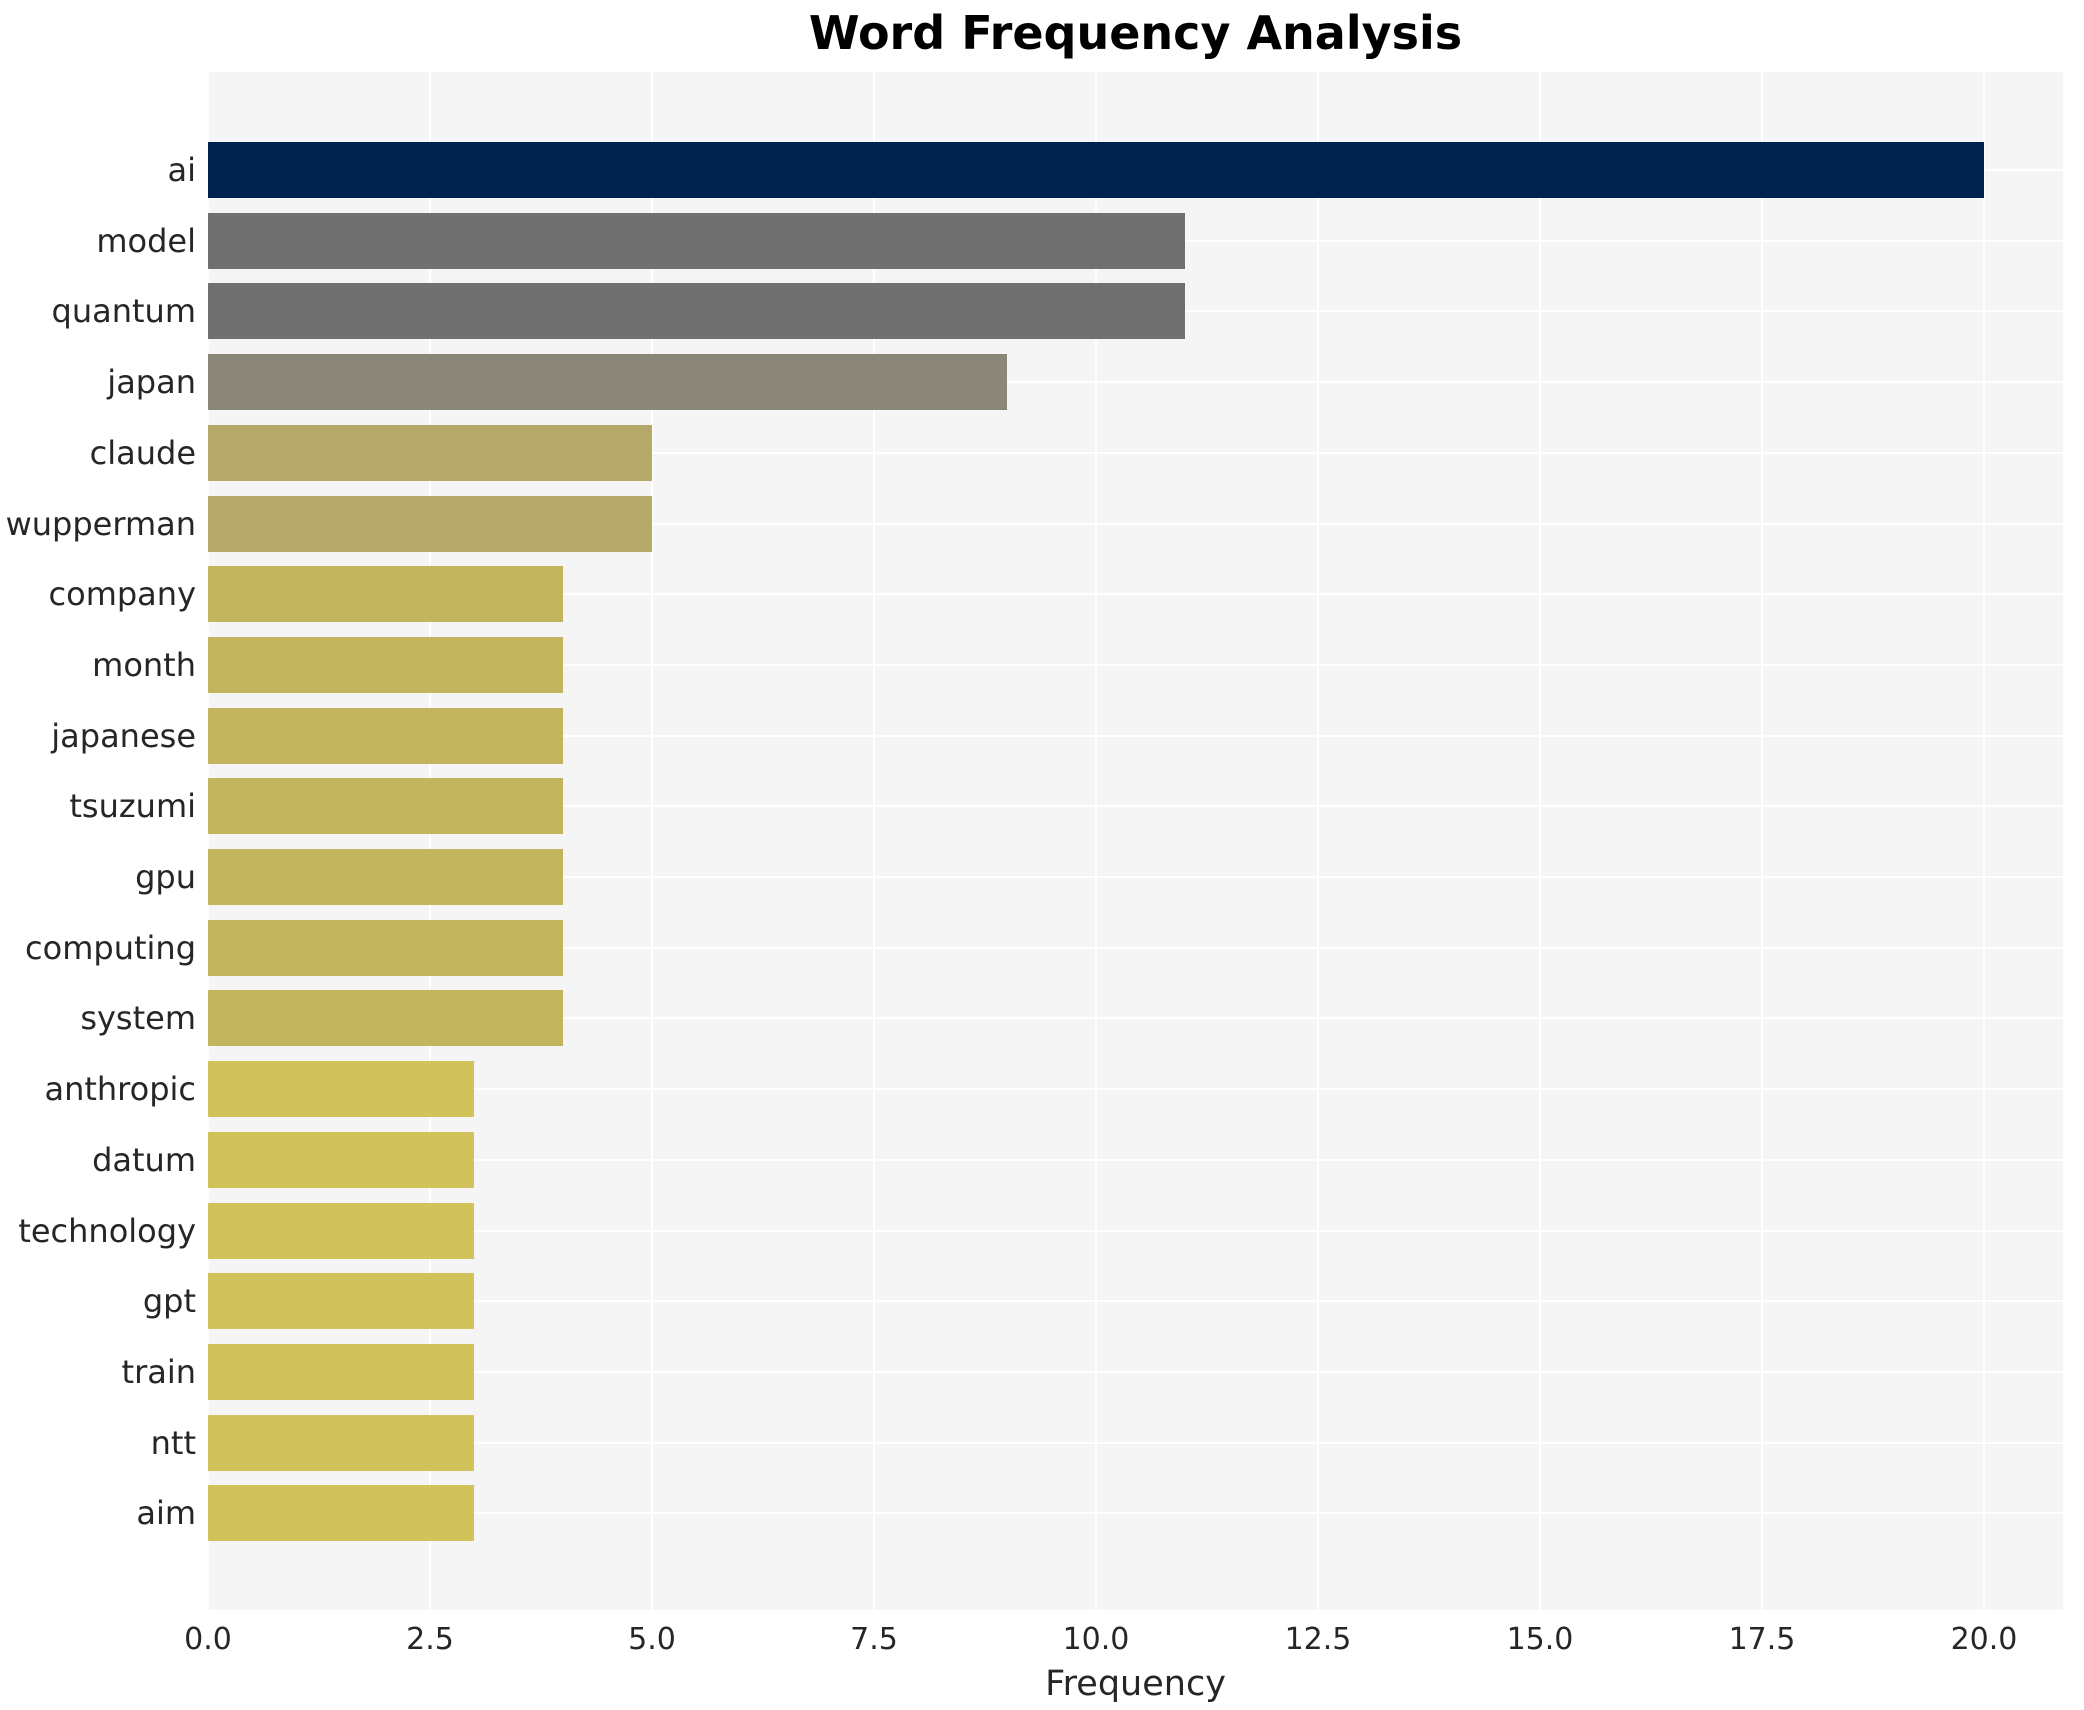 The height and width of the screenshot is (1710, 2084). What do you see at coordinates (696, 240) in the screenshot?
I see `bar-model` at bounding box center [696, 240].